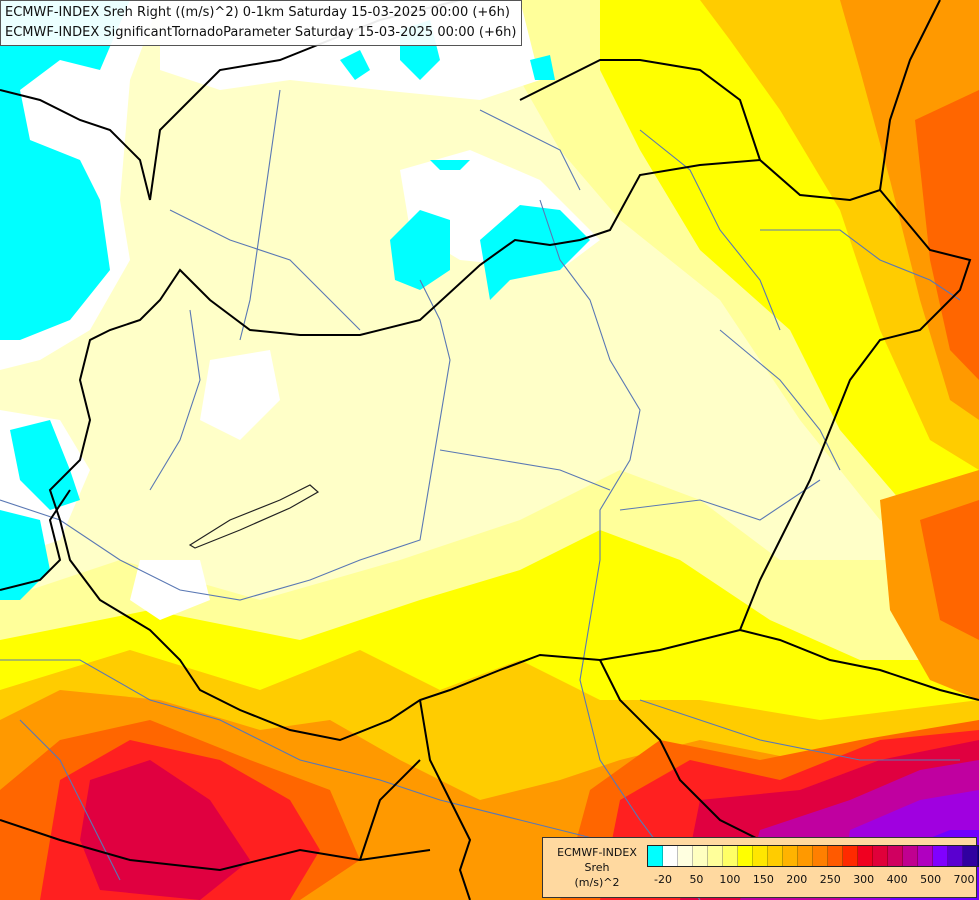 The height and width of the screenshot is (900, 979). What do you see at coordinates (763, 879) in the screenshot?
I see `legend-tick-label: 150` at bounding box center [763, 879].